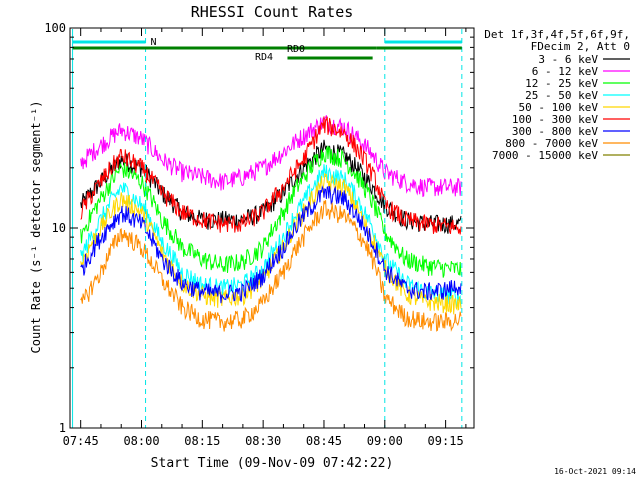 This screenshot has width=640, height=480. What do you see at coordinates (565, 71) in the screenshot?
I see `legend-label: 6 - 12 keV` at bounding box center [565, 71].